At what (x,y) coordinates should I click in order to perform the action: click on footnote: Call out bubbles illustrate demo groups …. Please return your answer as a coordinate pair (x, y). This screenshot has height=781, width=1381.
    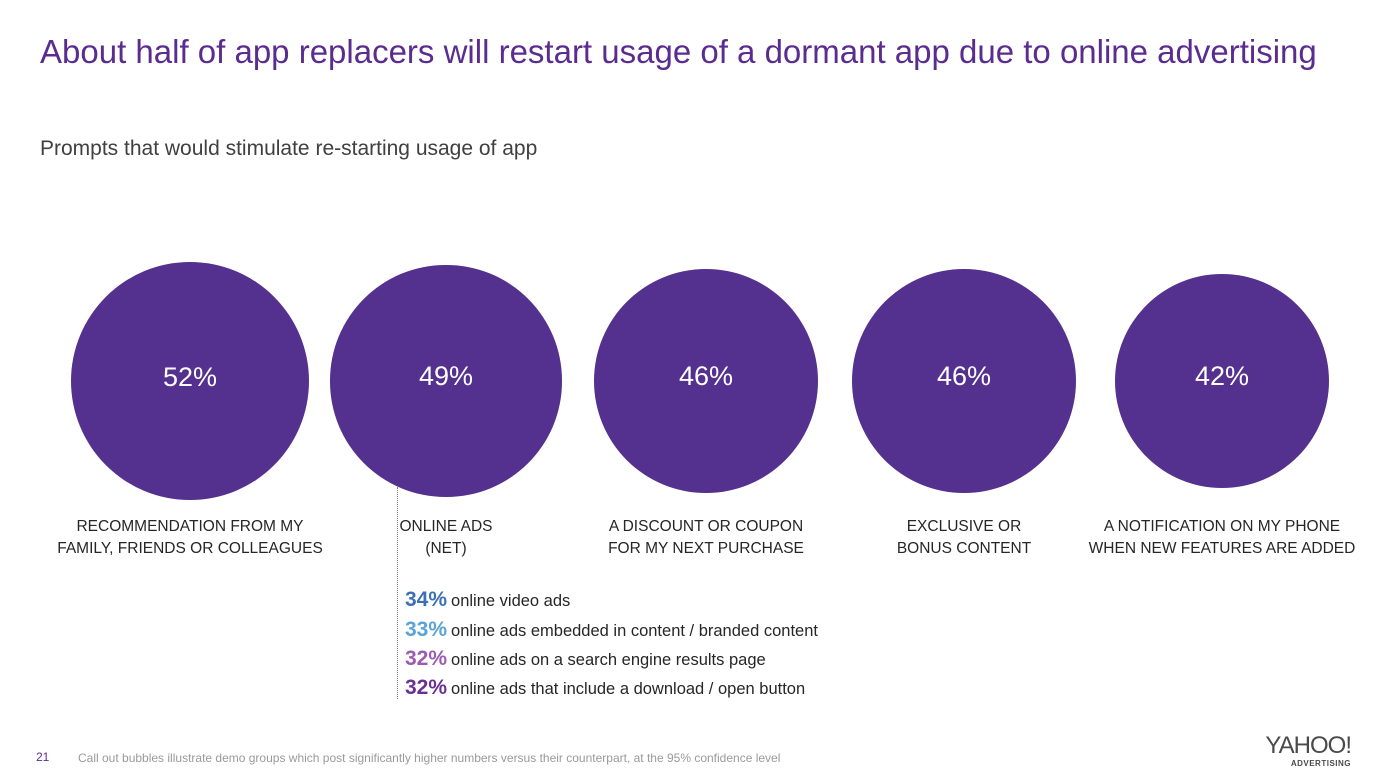
    Looking at the image, I should click on (429, 758).